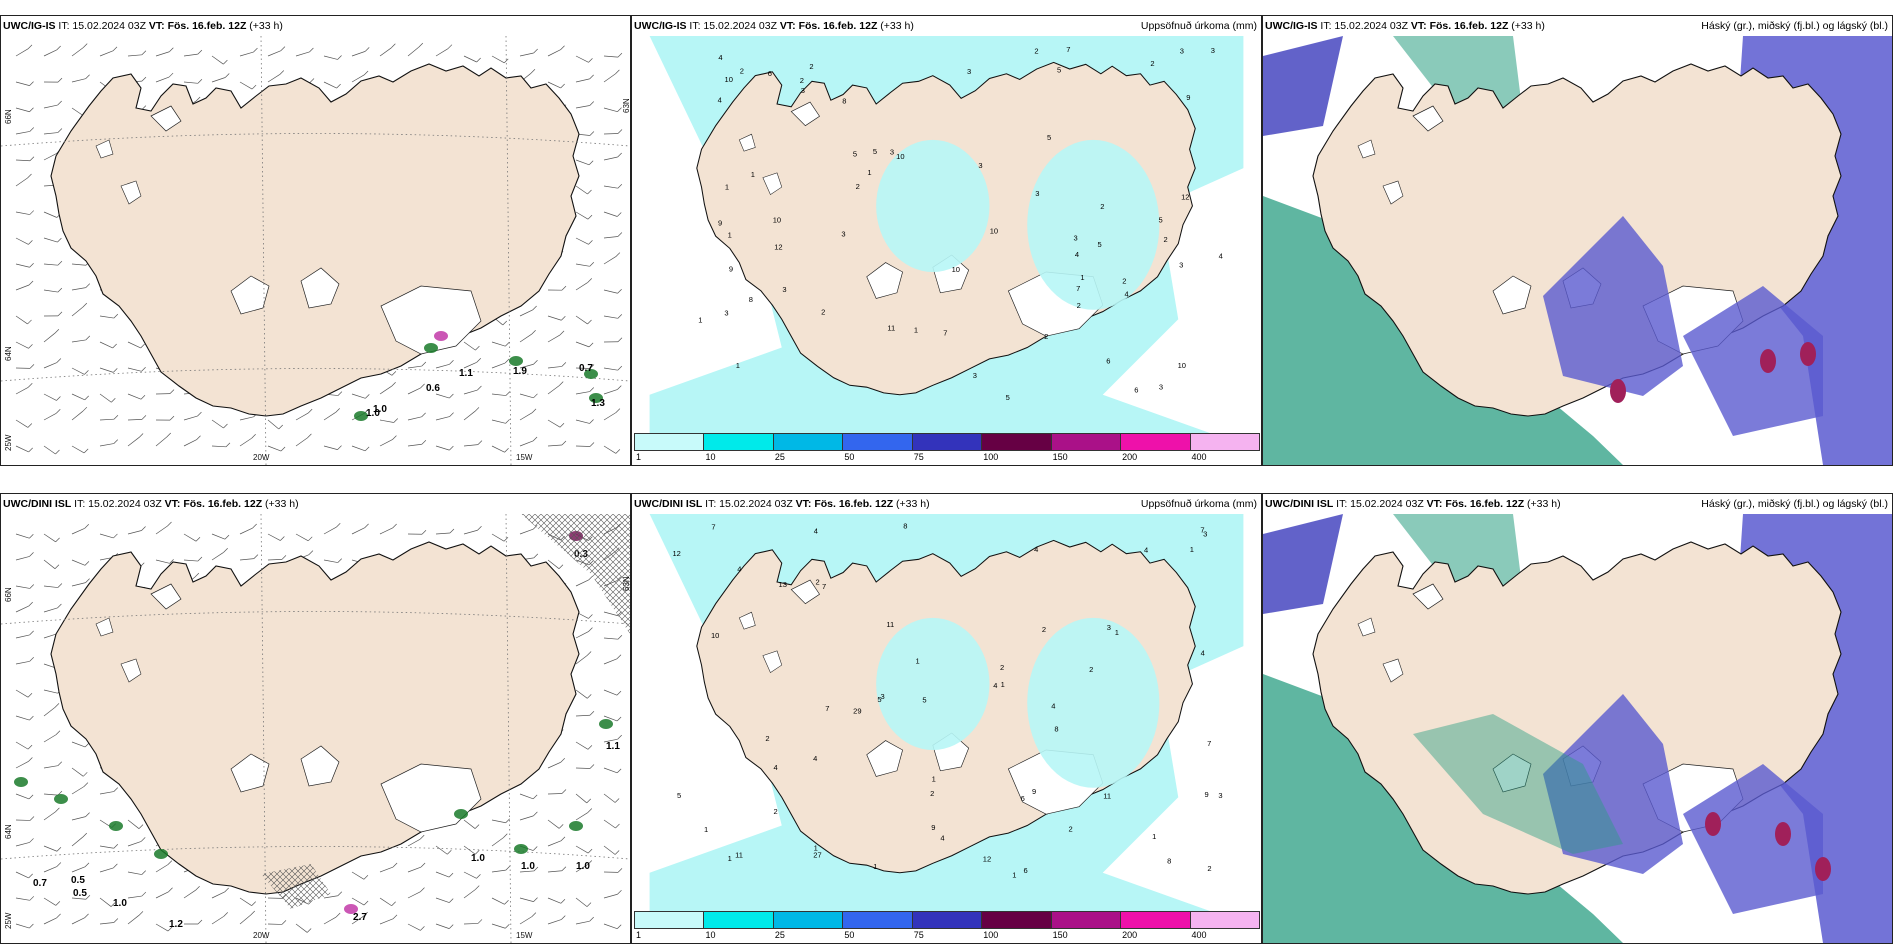  What do you see at coordinates (1753, 361) in the screenshot?
I see `mid-cloud-area` at bounding box center [1753, 361].